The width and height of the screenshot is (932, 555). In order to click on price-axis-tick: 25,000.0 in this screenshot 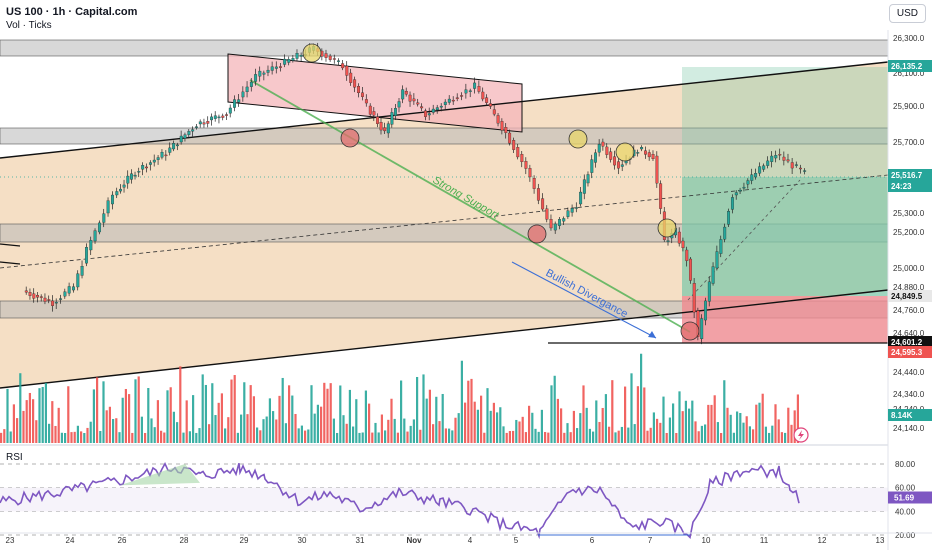, I will do `click(909, 268)`.